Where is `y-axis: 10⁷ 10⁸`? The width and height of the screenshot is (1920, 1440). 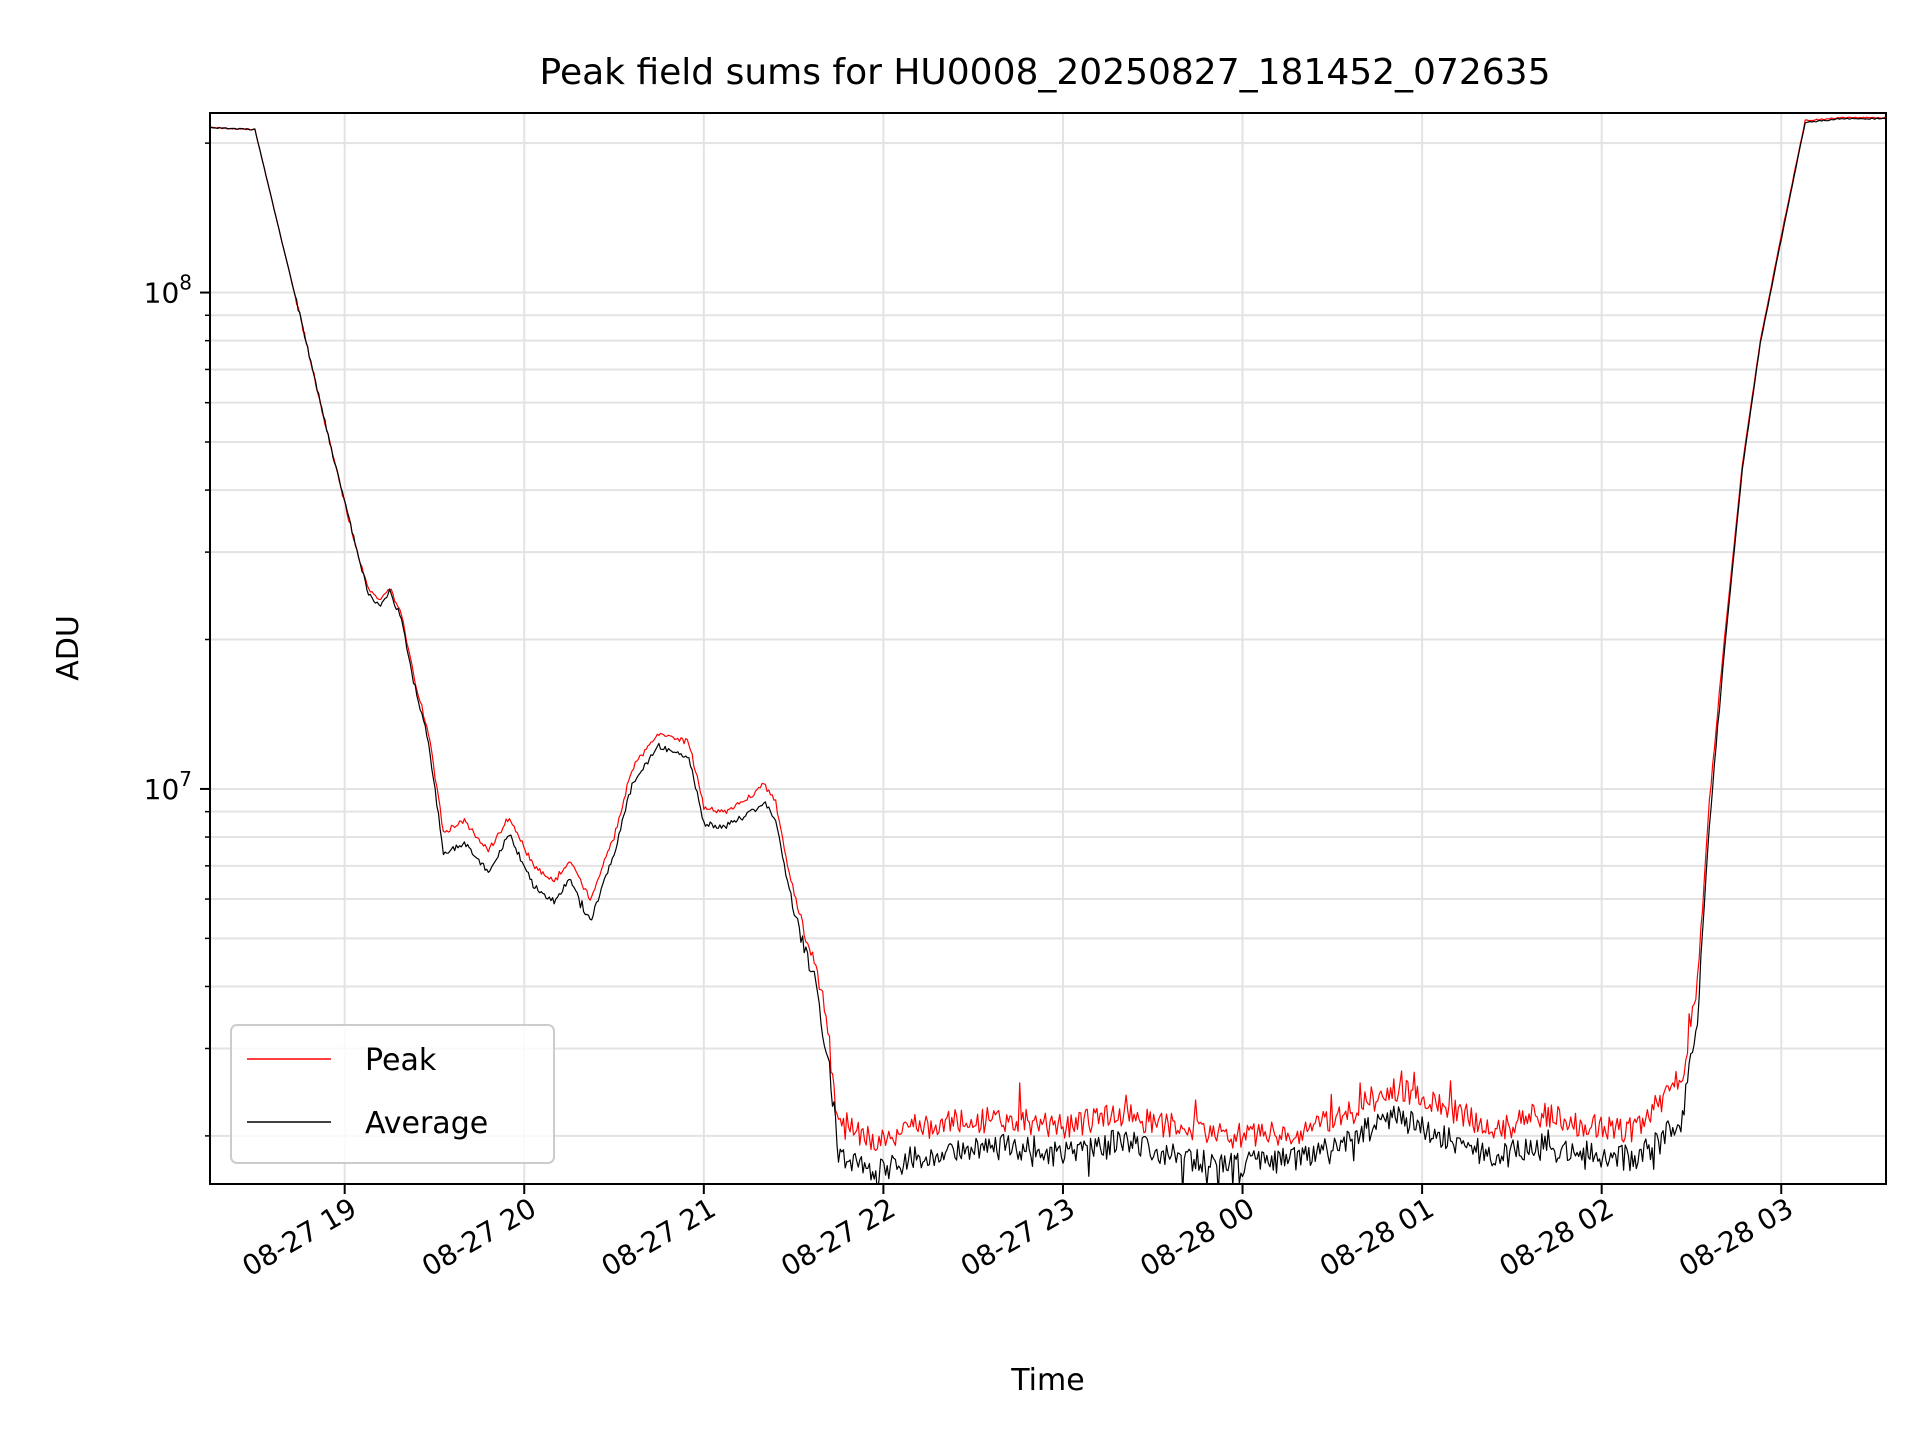
y-axis: 10⁷ 10⁸ is located at coordinates (177, 639).